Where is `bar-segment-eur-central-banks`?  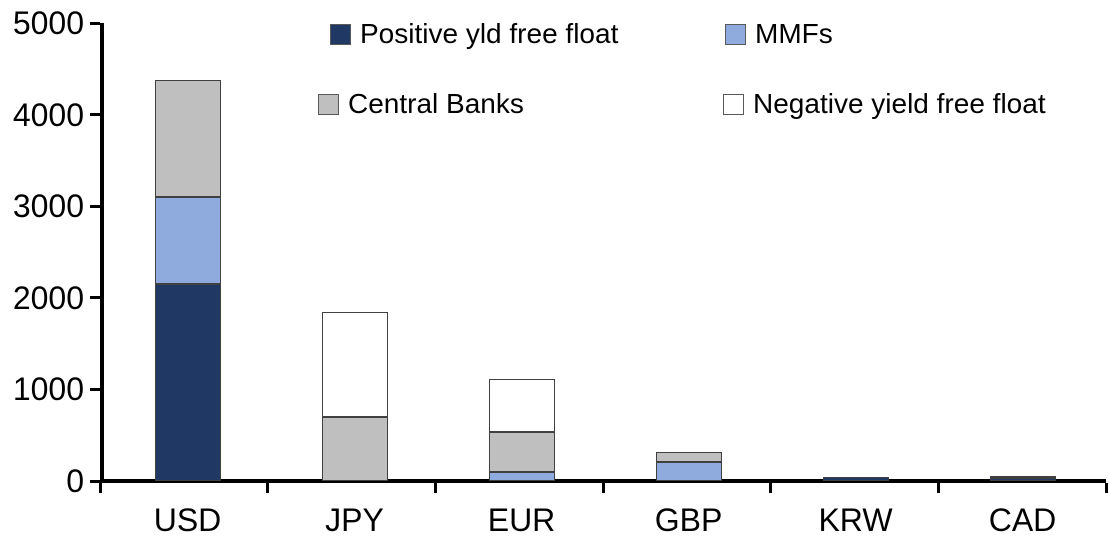
bar-segment-eur-central-banks is located at coordinates (521, 452).